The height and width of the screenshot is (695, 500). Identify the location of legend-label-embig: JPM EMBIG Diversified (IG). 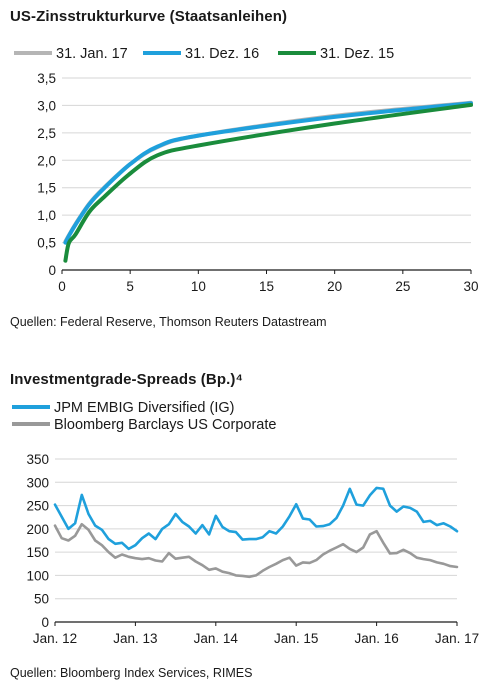
(144, 408).